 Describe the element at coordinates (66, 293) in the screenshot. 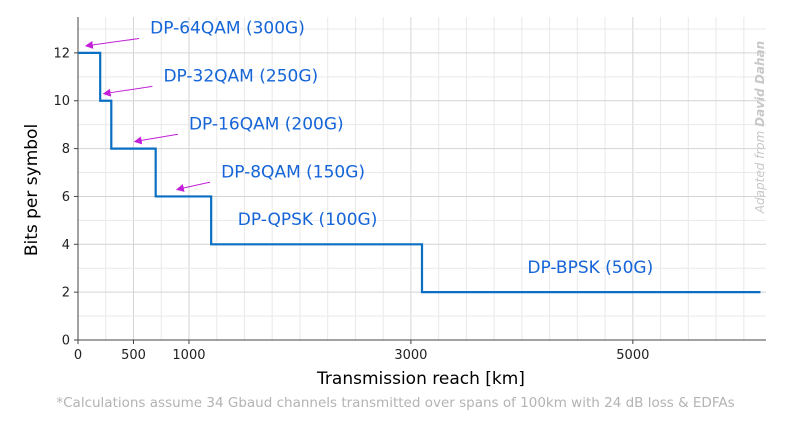

I see `y-tick-label: 2` at that location.